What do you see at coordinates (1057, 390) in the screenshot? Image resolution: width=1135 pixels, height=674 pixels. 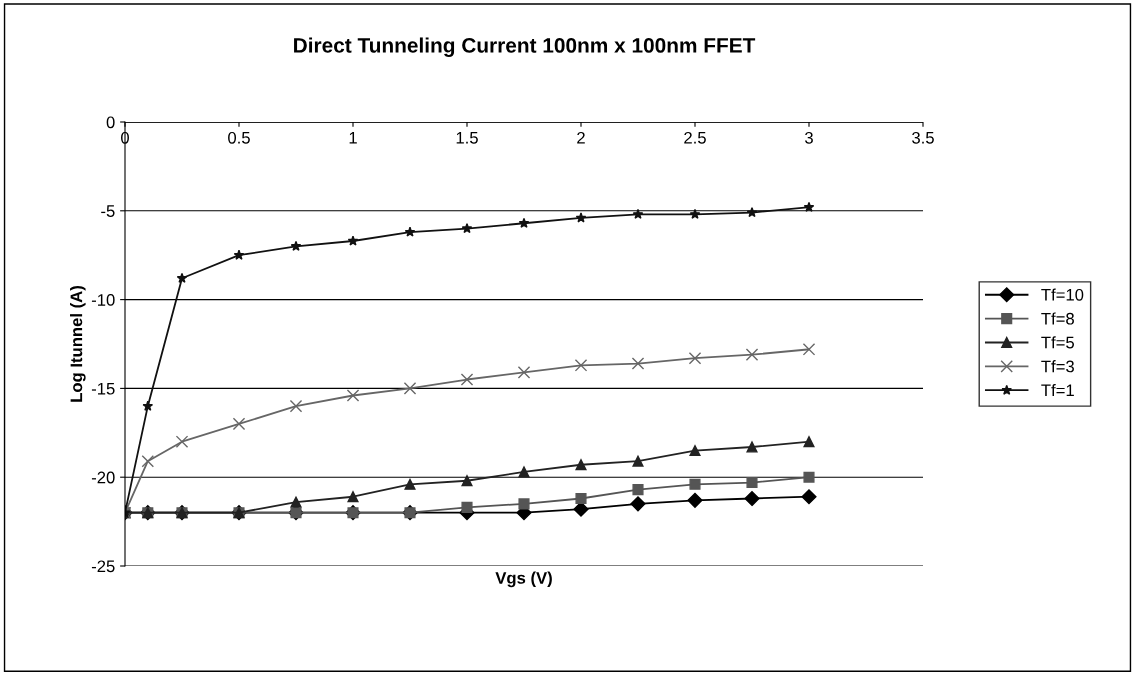 I see `legend-label: Tf=1` at bounding box center [1057, 390].